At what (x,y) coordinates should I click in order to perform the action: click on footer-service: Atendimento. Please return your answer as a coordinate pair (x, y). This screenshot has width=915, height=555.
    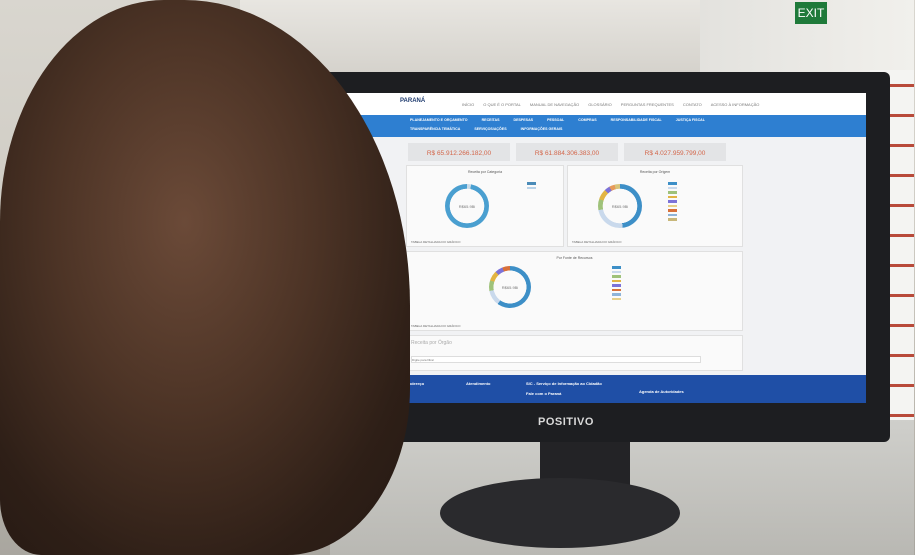
    Looking at the image, I should click on (478, 383).